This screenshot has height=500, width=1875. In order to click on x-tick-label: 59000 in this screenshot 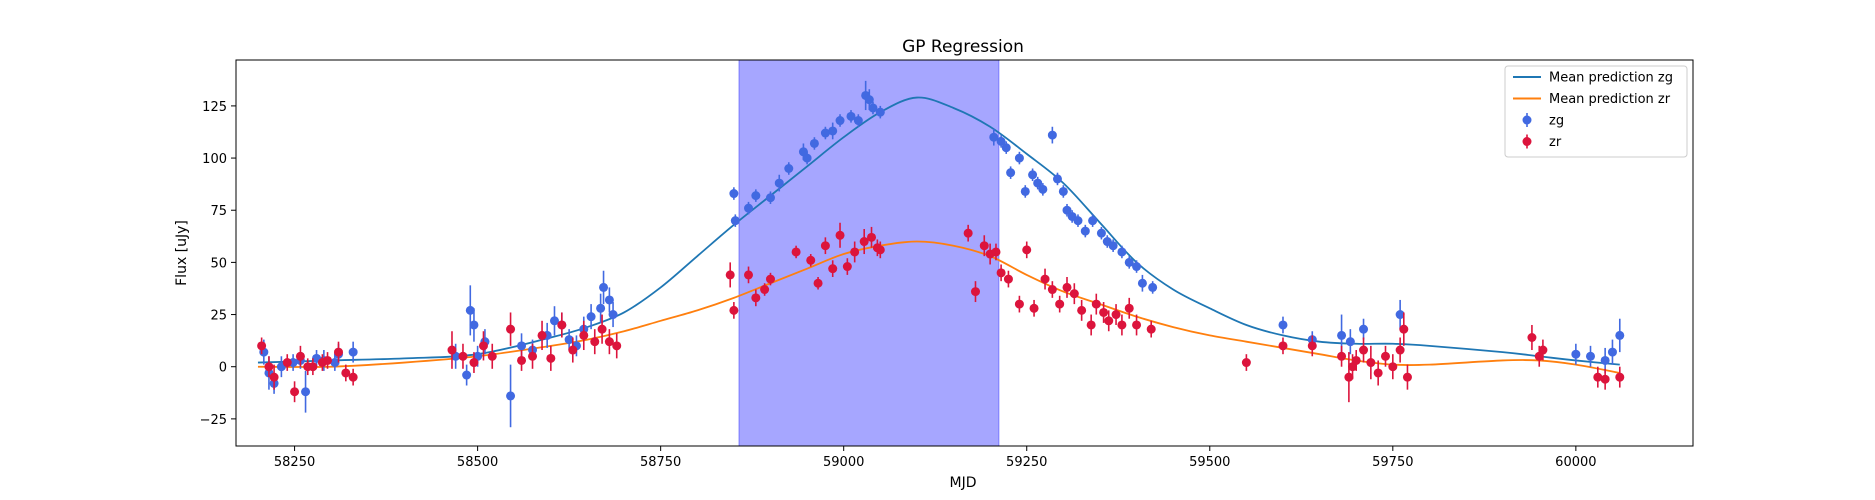, I will do `click(843, 462)`.